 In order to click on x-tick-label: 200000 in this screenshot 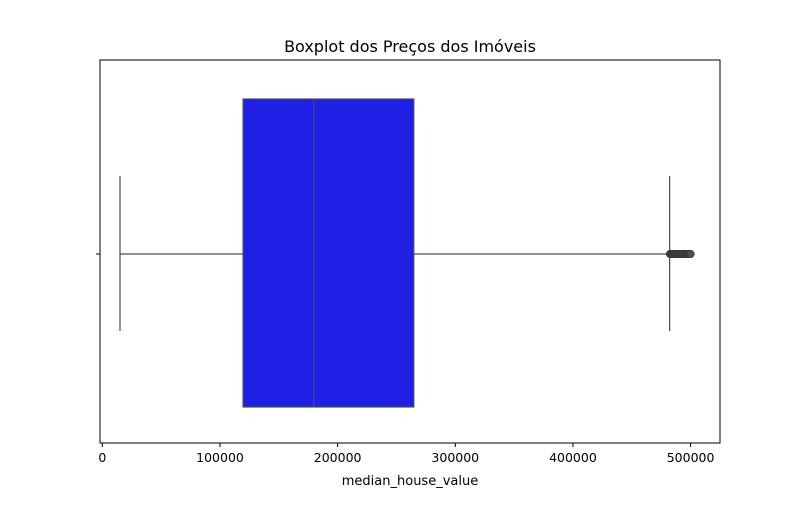, I will do `click(338, 457)`.